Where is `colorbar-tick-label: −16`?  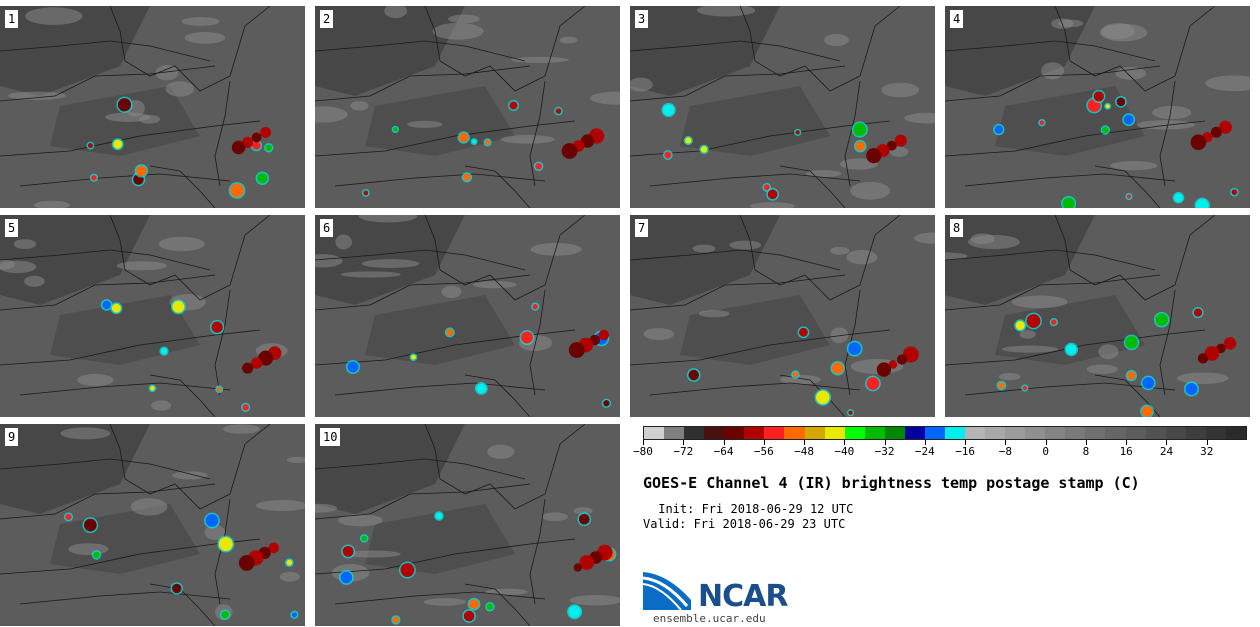
colorbar-tick-label: −16 is located at coordinates (965, 451).